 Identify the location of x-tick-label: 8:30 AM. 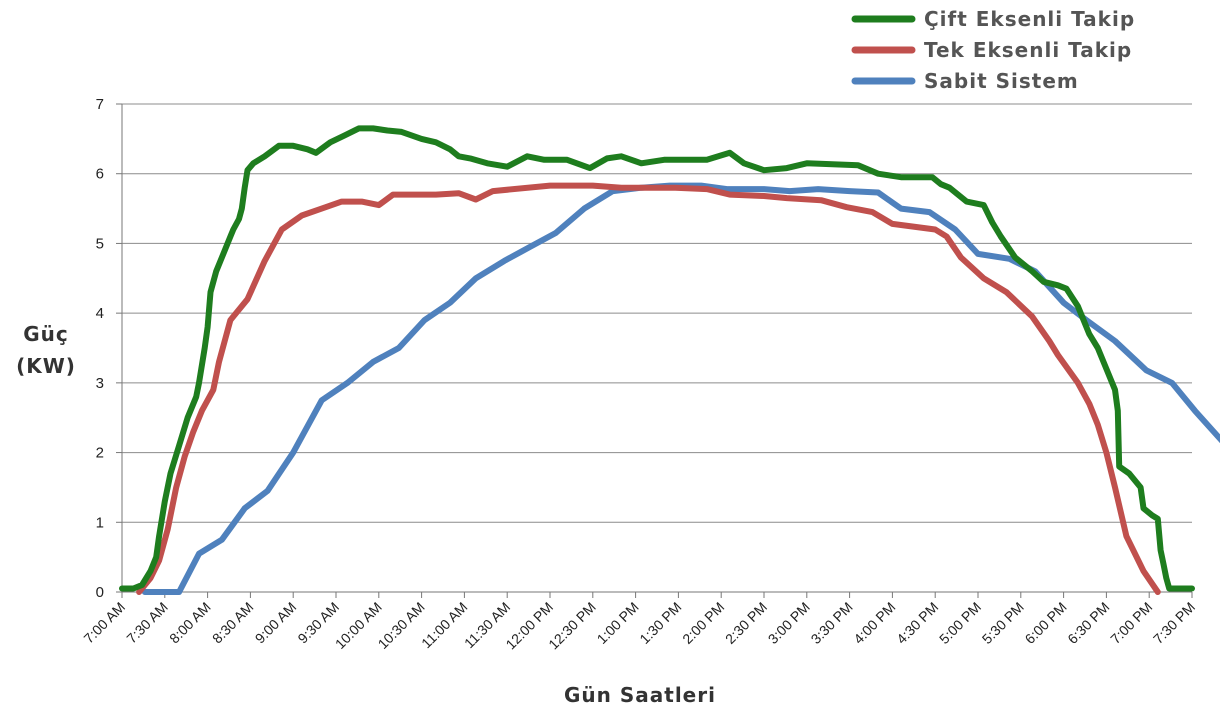
(233, 623).